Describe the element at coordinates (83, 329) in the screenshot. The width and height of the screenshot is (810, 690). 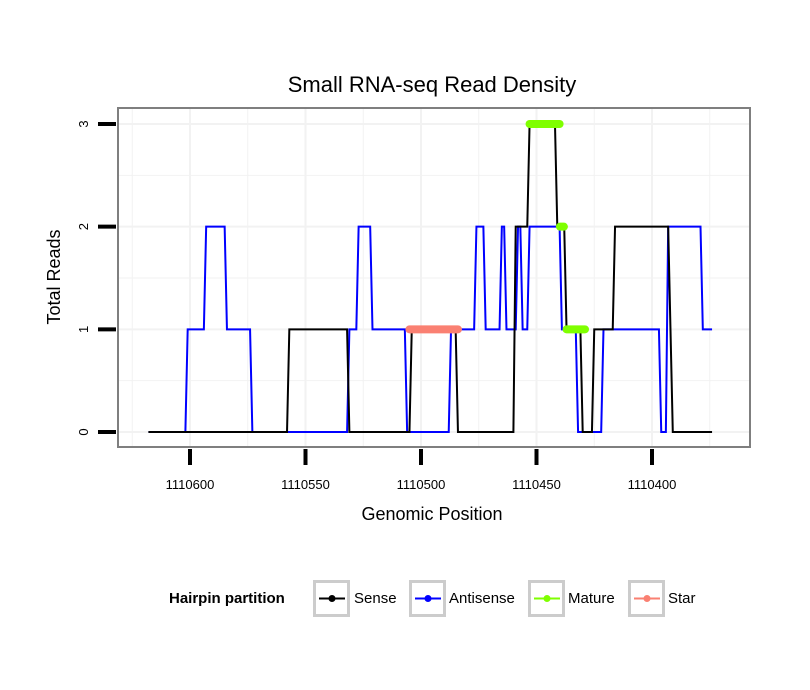
I see `y-tick-label: 1` at that location.